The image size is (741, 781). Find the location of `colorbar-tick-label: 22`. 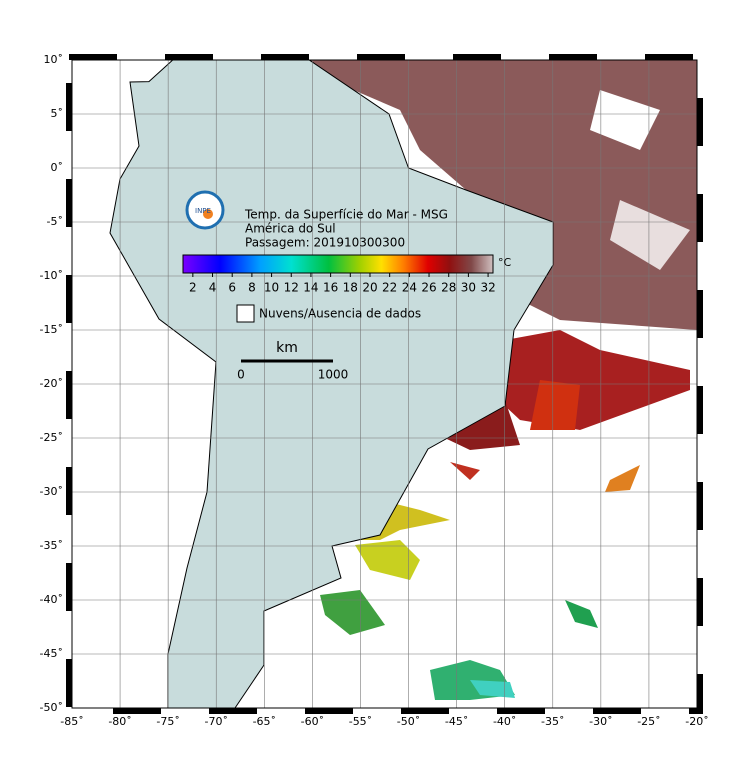

colorbar-tick-label: 22 is located at coordinates (389, 288).